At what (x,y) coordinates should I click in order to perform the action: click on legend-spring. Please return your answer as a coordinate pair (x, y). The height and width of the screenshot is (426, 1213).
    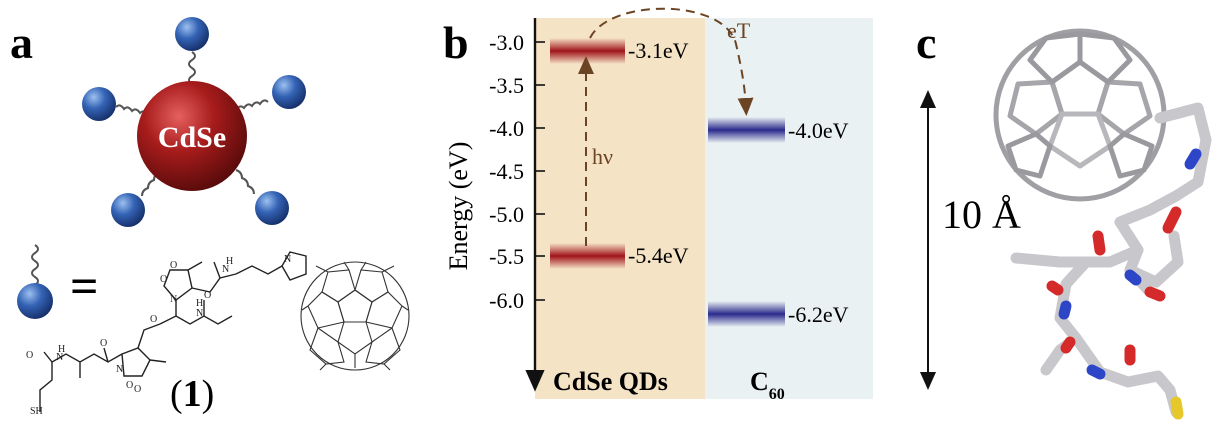
    Looking at the image, I should click on (35, 265).